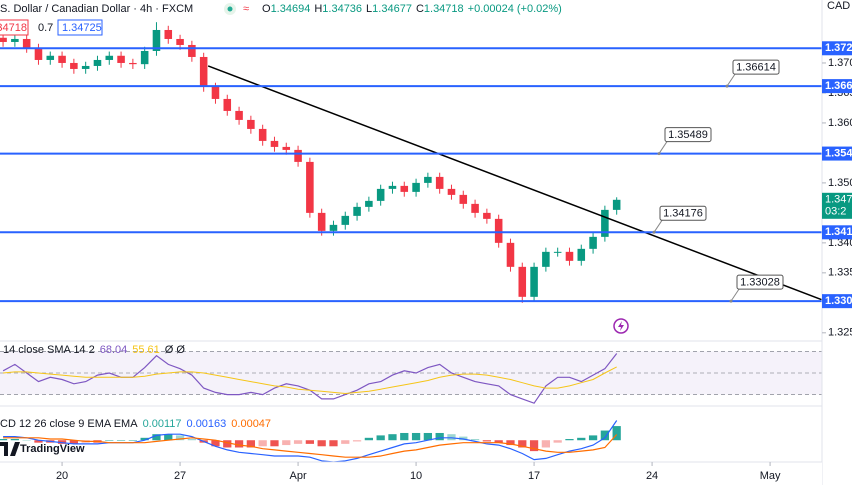 The height and width of the screenshot is (485, 852). Describe the element at coordinates (266, 9) in the screenshot. I see `ohlc-label: O` at that location.